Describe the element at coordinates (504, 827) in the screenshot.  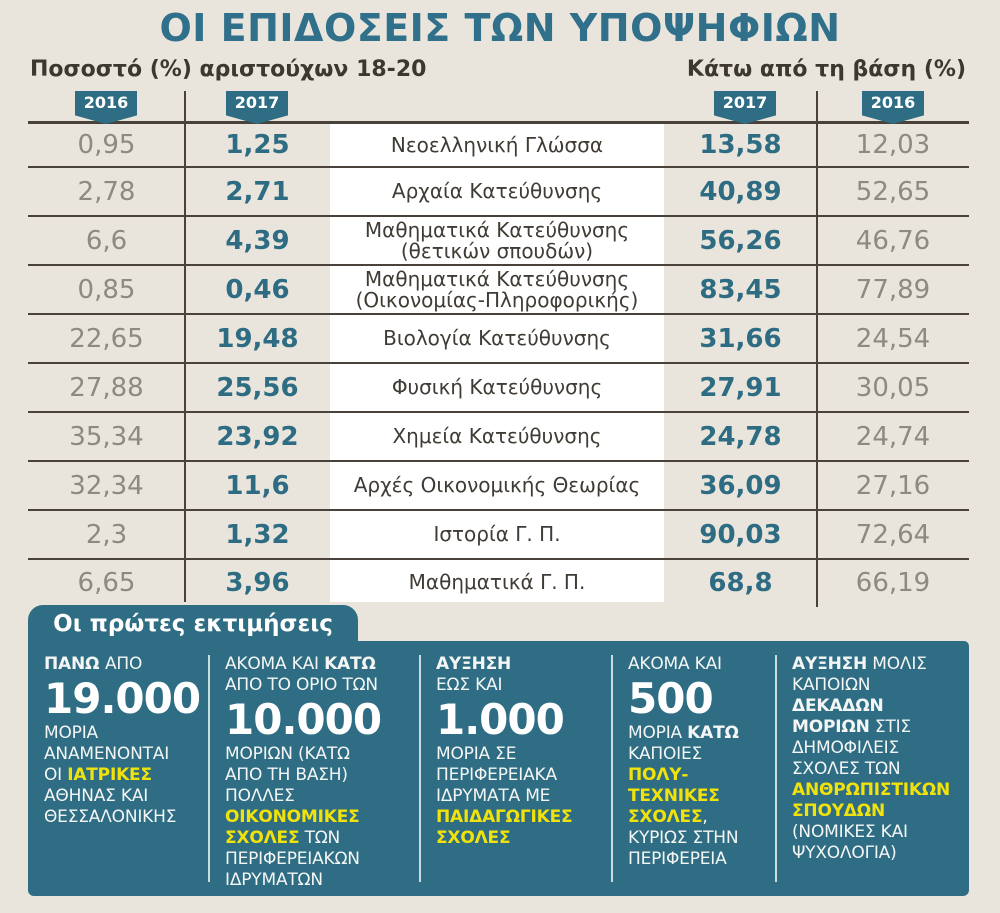
I see `estimate-highlight: ΠΑΙΔΑΓΩΓΙΚΕΣ ΣΧΟΛΕΣ` at that location.